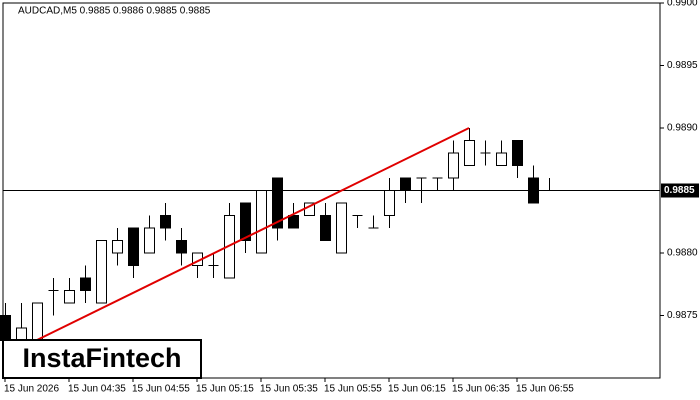 The image size is (700, 400). What do you see at coordinates (682, 315) in the screenshot?
I see `y-tick-label: 0.9875` at bounding box center [682, 315].